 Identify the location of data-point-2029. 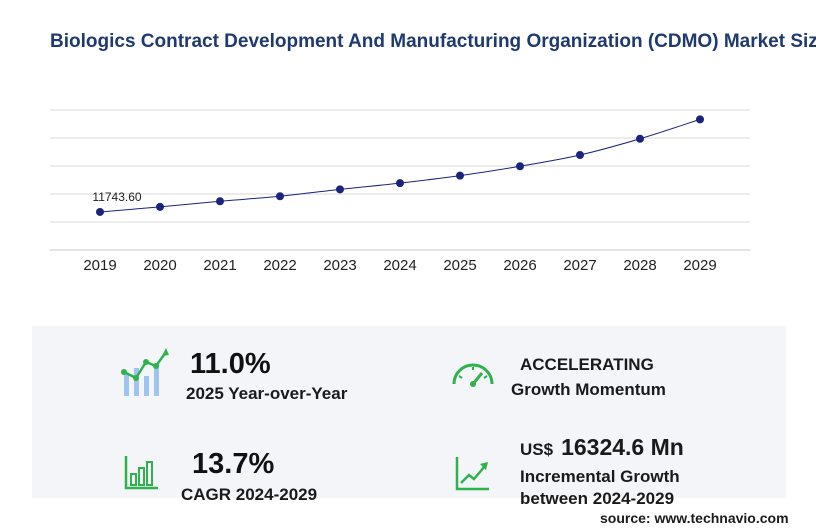
(700, 119).